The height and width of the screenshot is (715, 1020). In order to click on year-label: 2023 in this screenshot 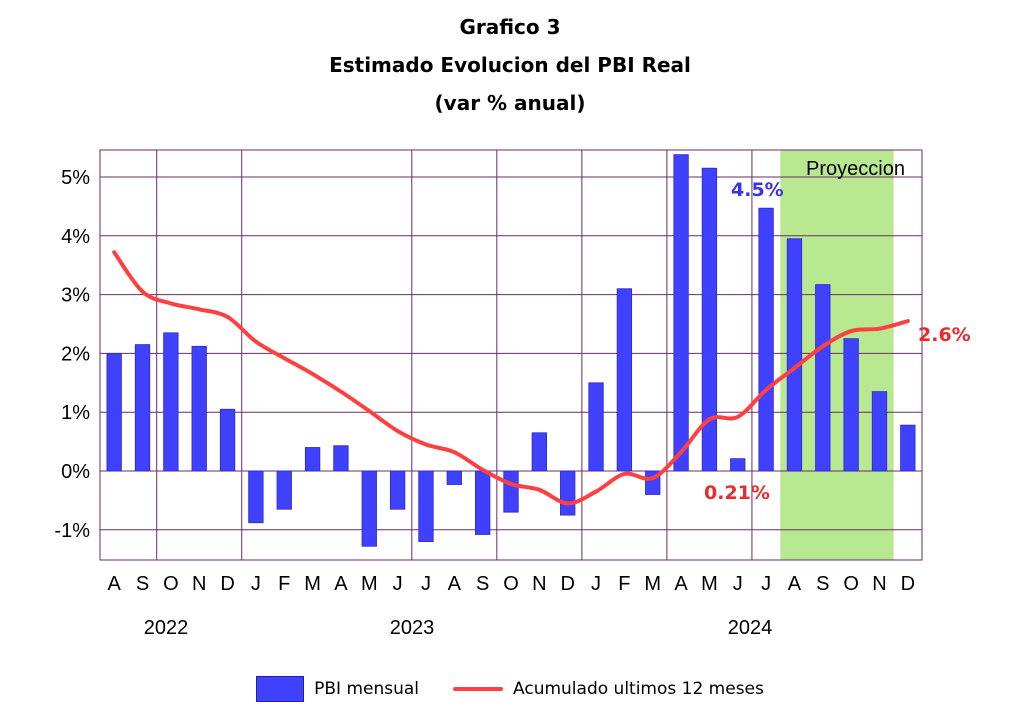, I will do `click(412, 628)`.